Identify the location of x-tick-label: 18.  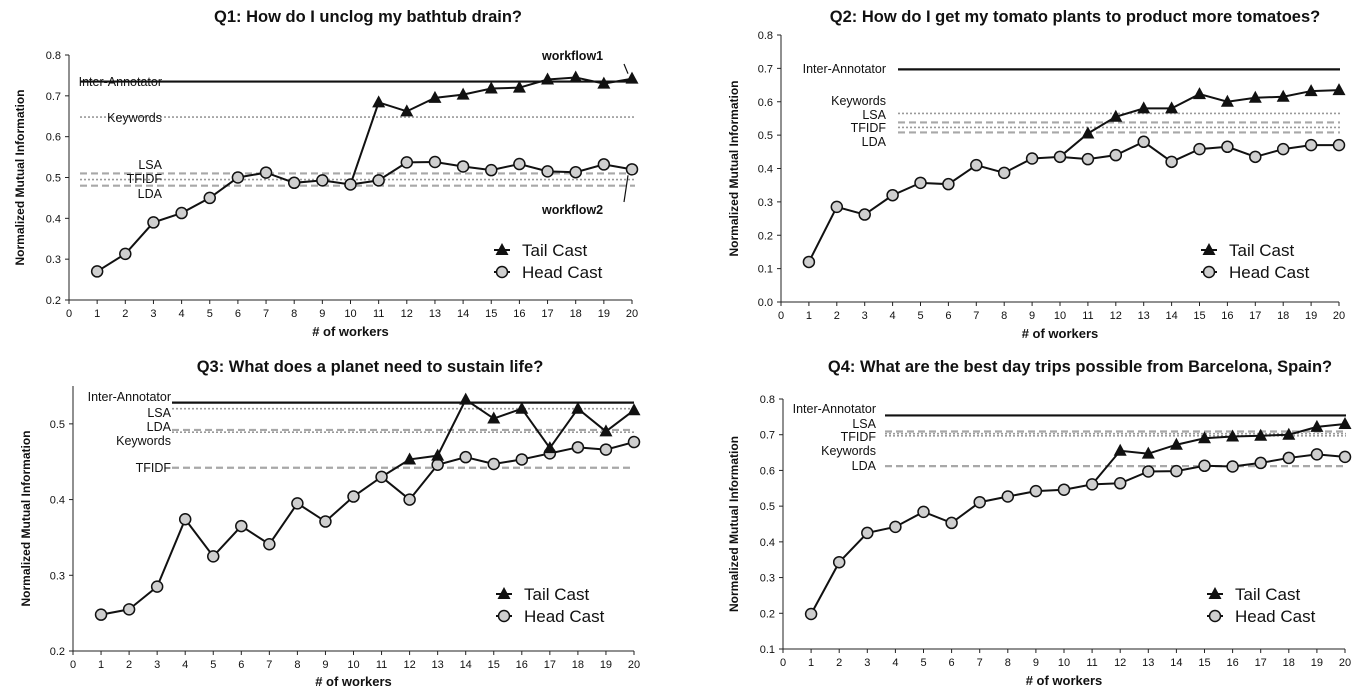
(1289, 663).